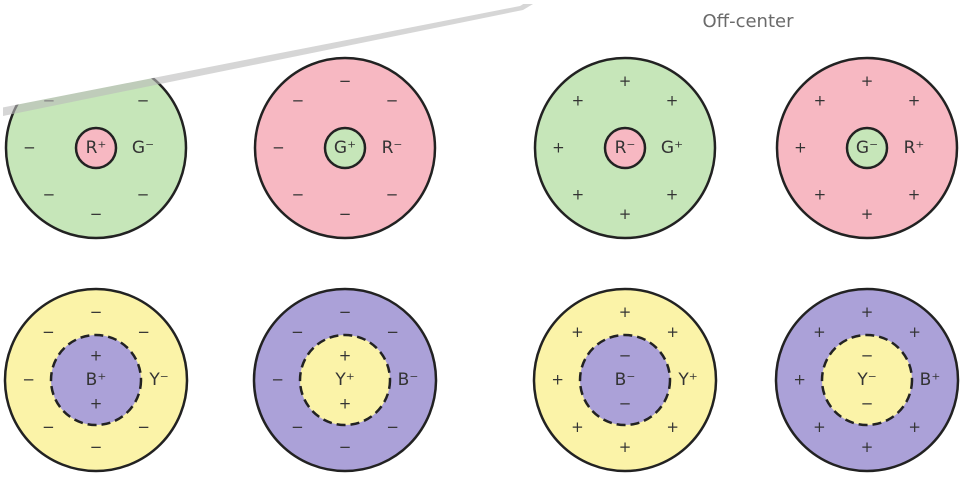 Image resolution: width=962 pixels, height=491 pixels. Describe the element at coordinates (265, 54) in the screenshot. I see `paper-overlay` at that location.